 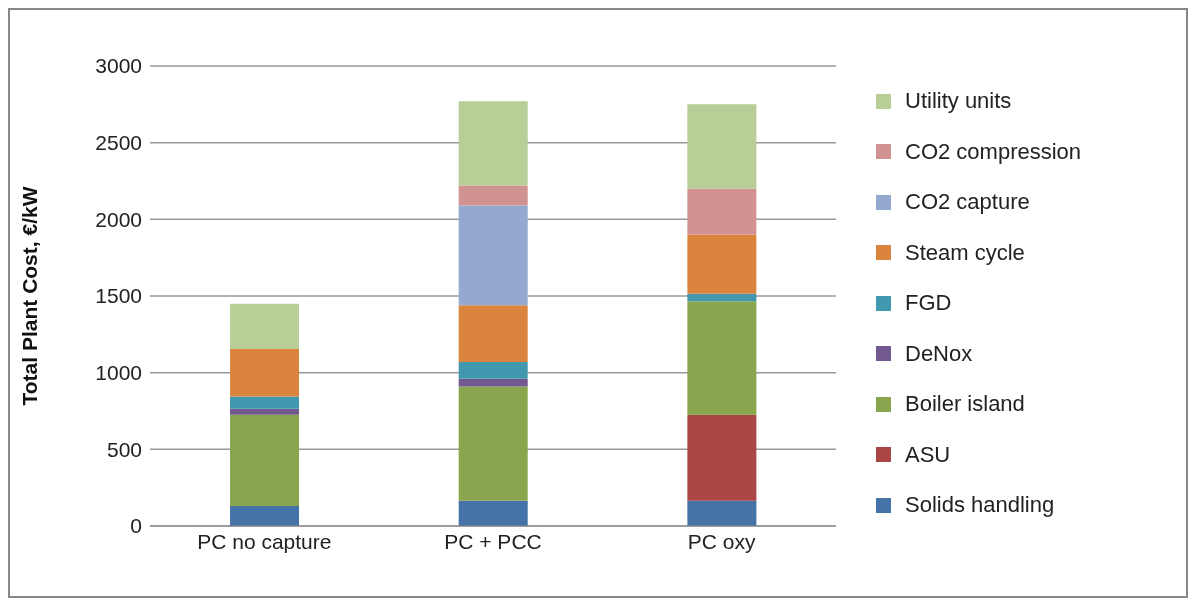 What do you see at coordinates (264, 541) in the screenshot?
I see `x-tick-label: PC no capture` at bounding box center [264, 541].